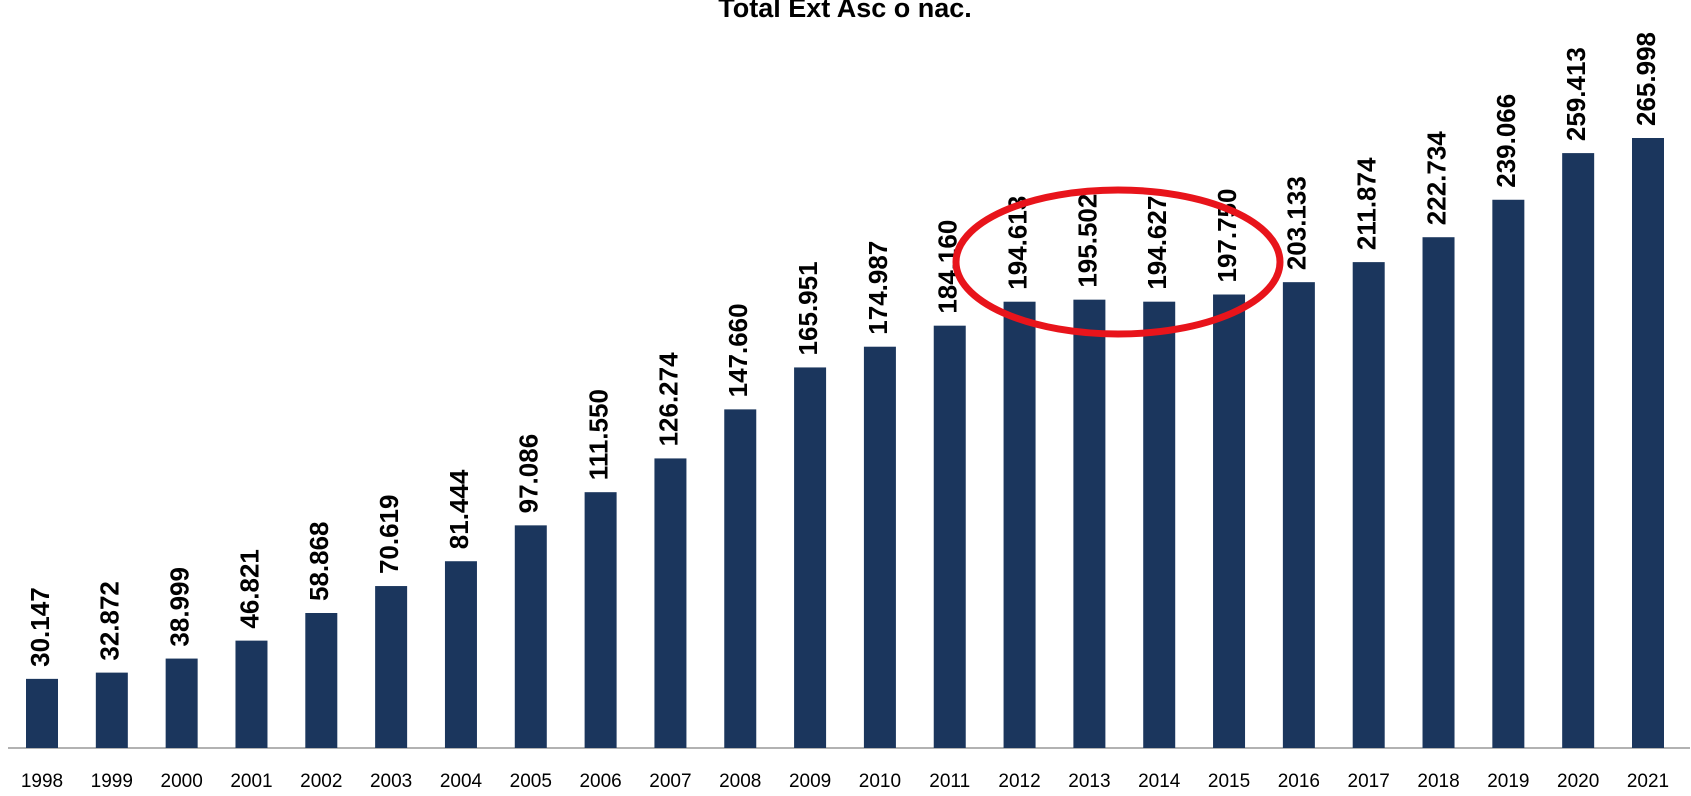 The height and width of the screenshot is (796, 1691). I want to click on value-label: 111.550, so click(598, 434).